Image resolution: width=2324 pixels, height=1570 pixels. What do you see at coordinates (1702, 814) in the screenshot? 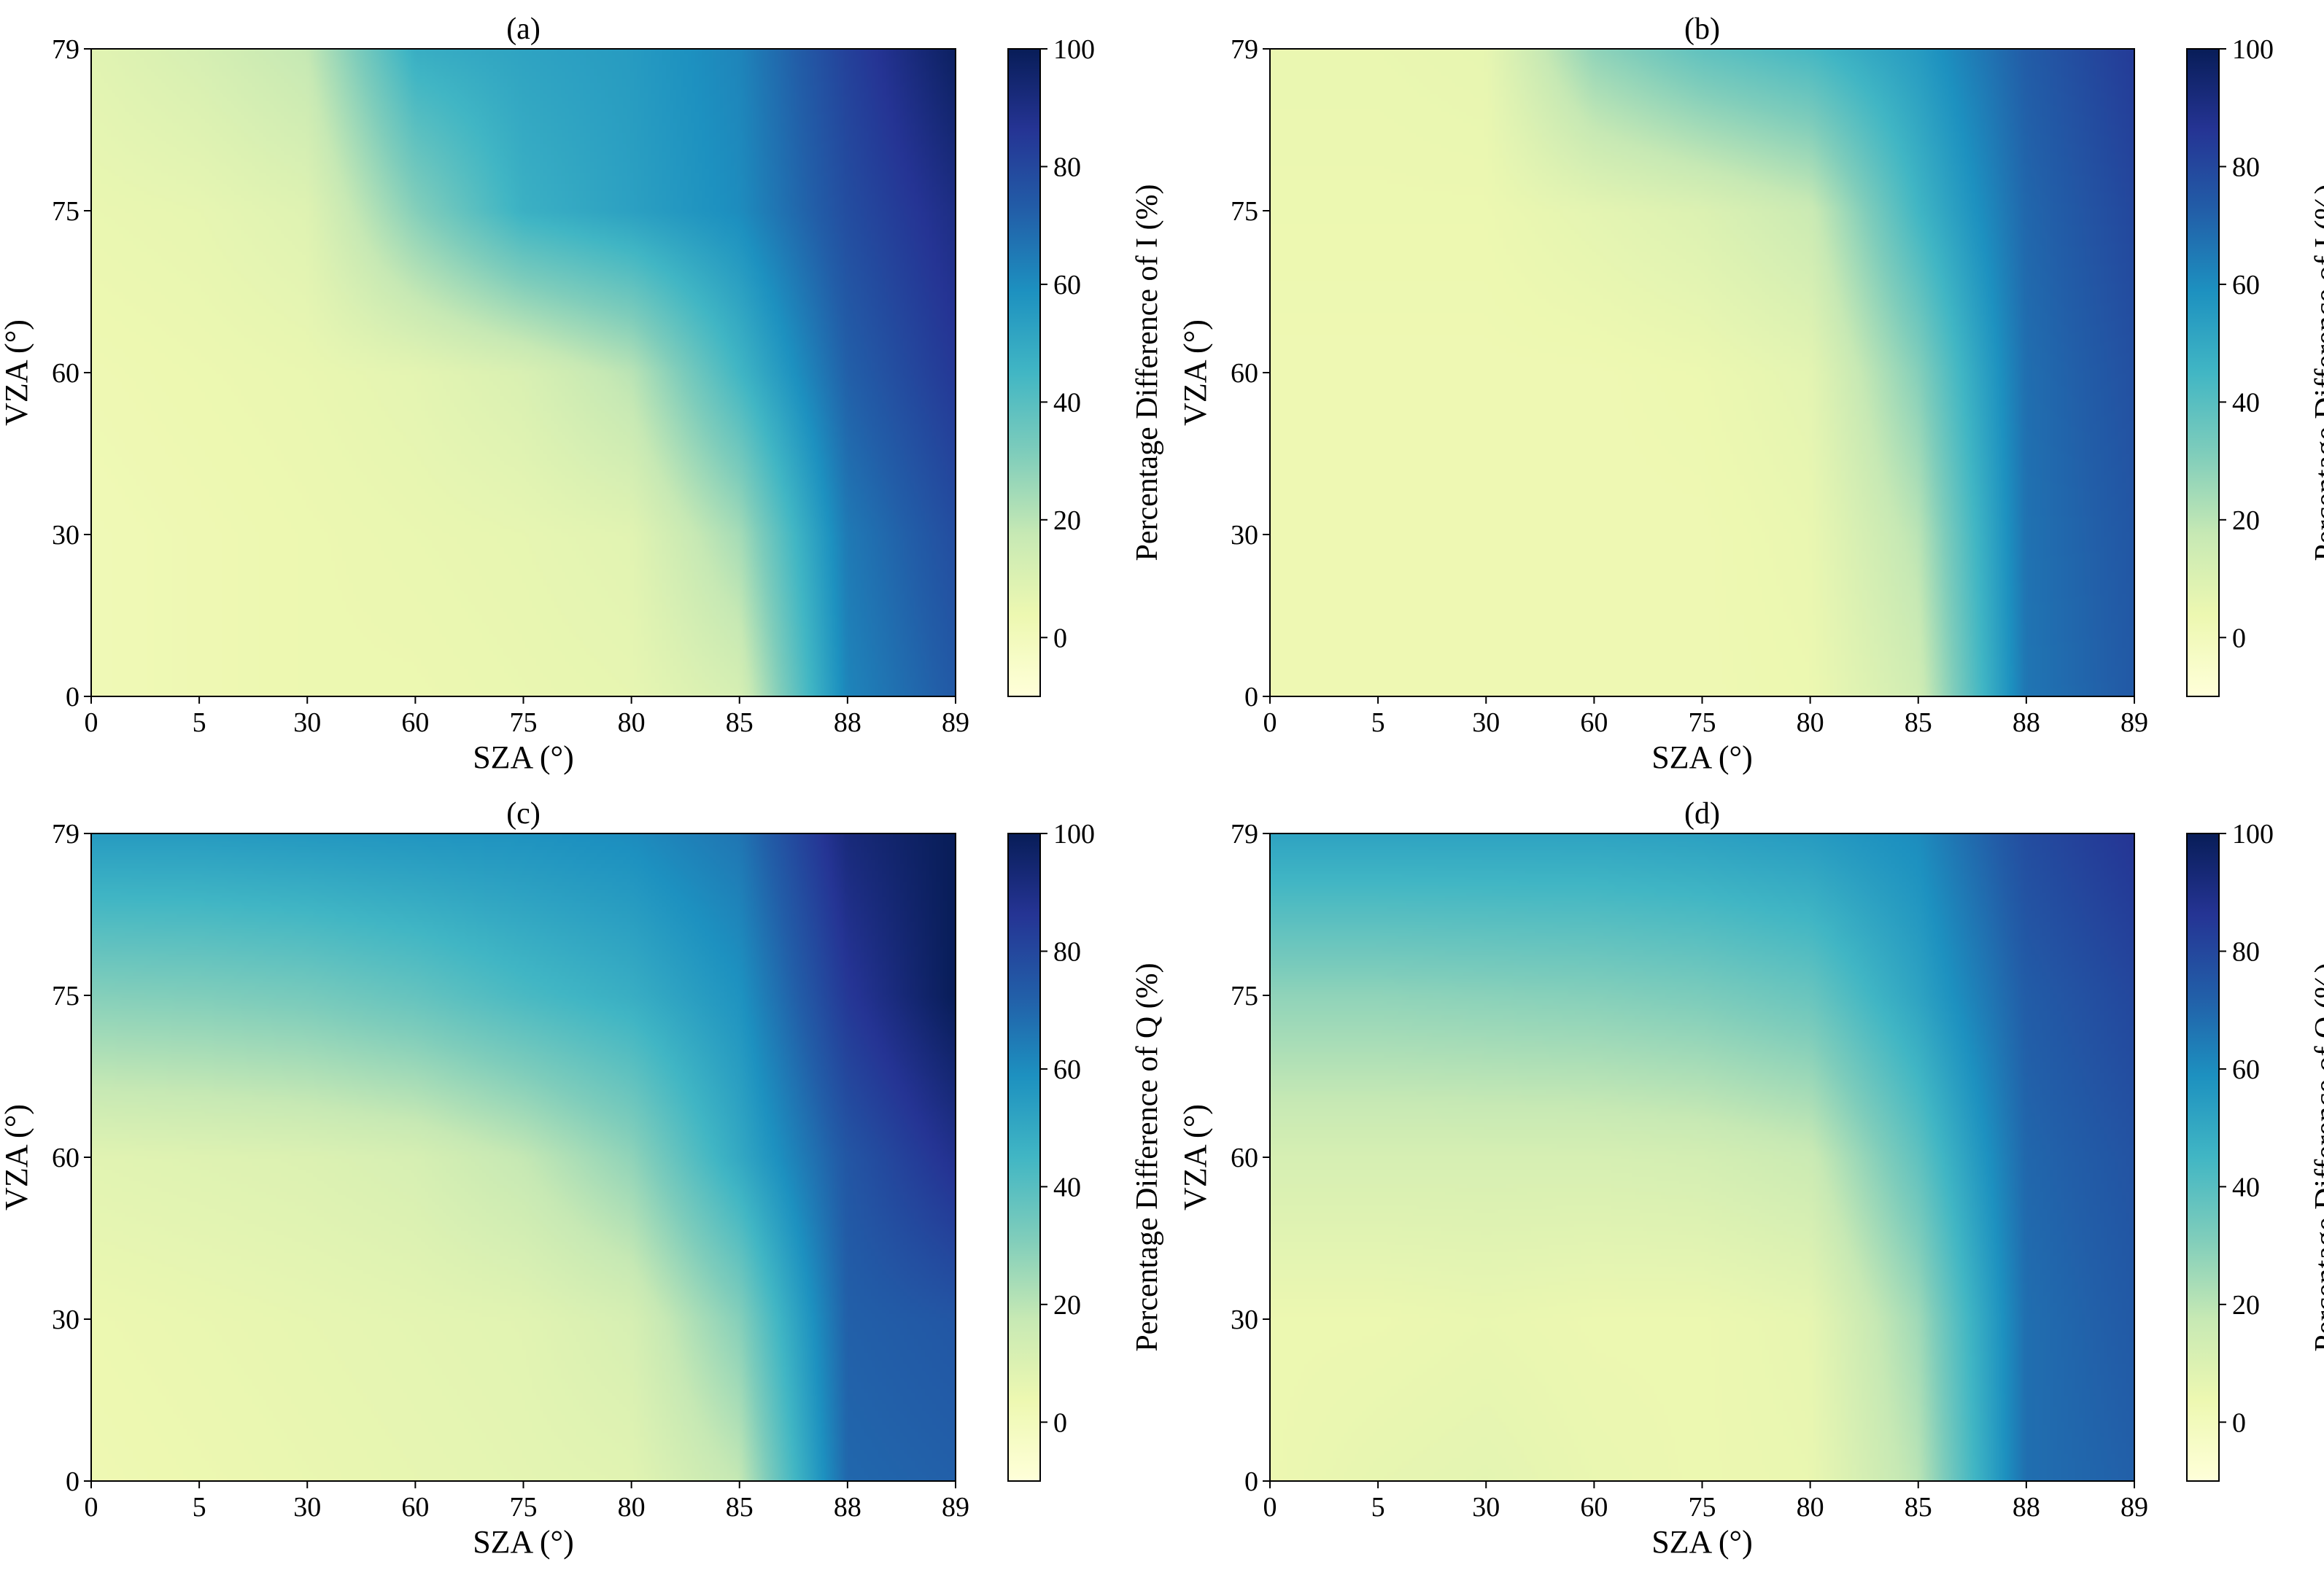
I see `panel-label: (d)` at bounding box center [1702, 814].